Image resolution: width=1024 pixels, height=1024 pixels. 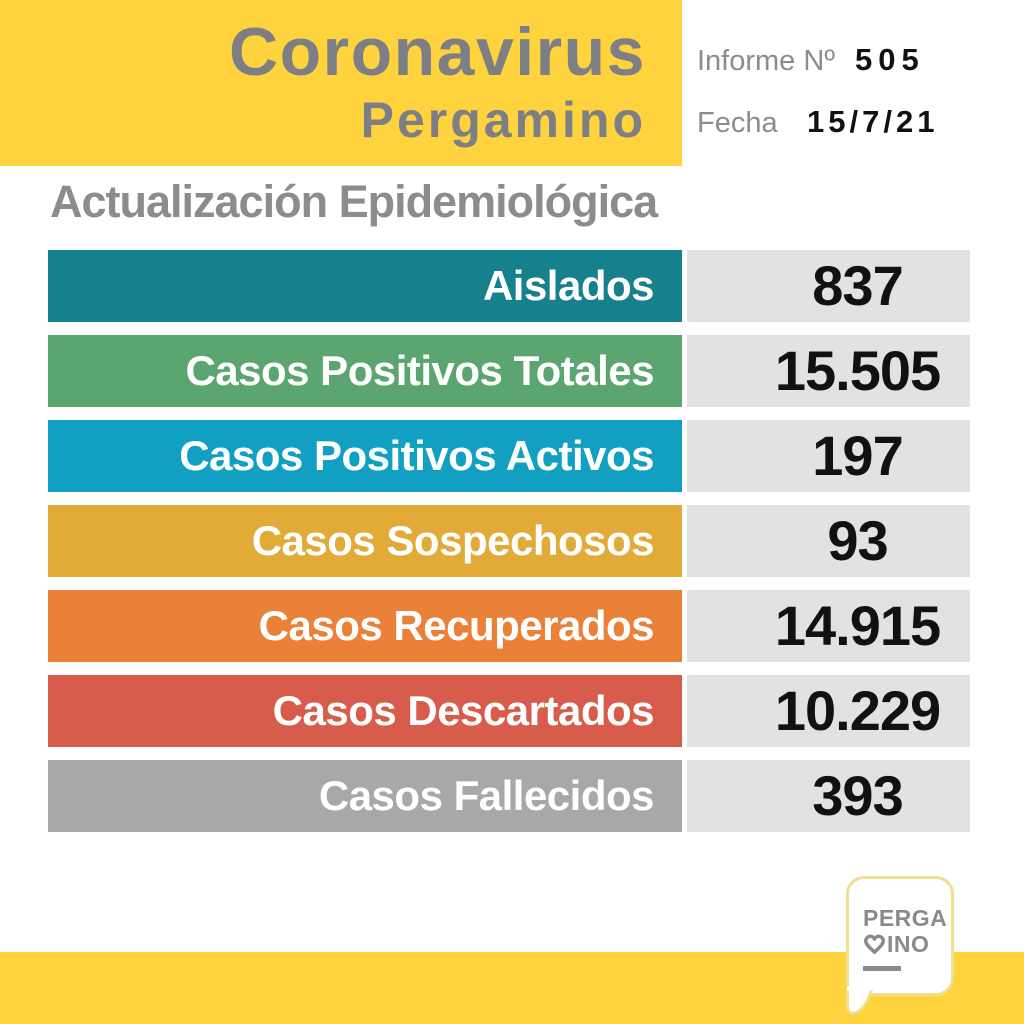 I want to click on row-label-bar: Casos Recuperados, so click(x=365, y=626).